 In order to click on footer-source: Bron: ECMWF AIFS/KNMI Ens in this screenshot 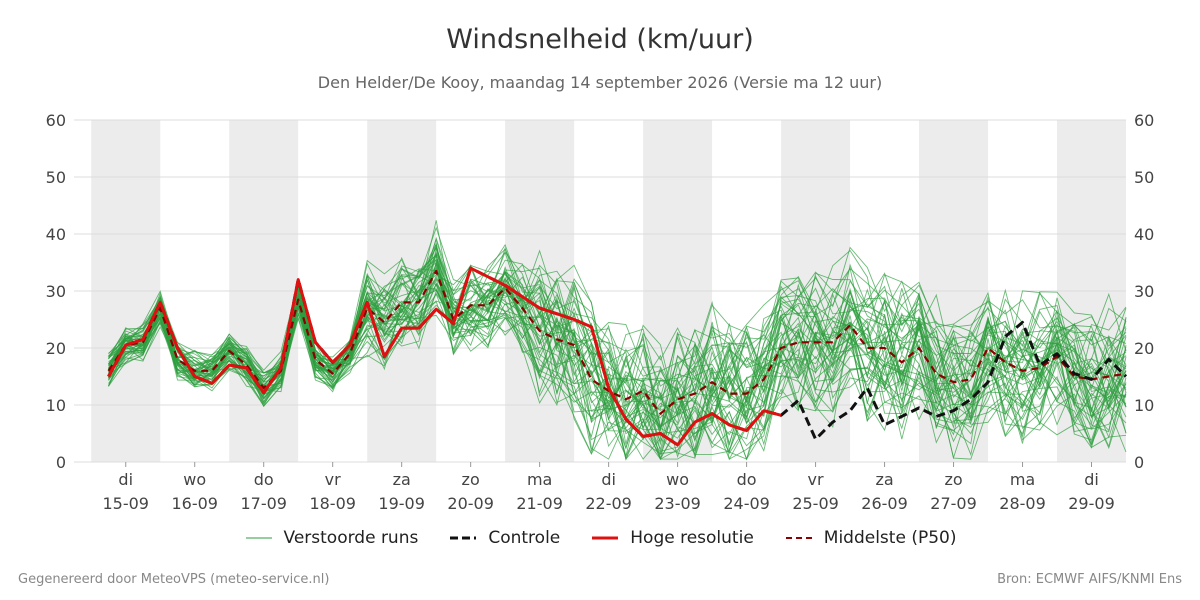, I will do `click(1089, 579)`.